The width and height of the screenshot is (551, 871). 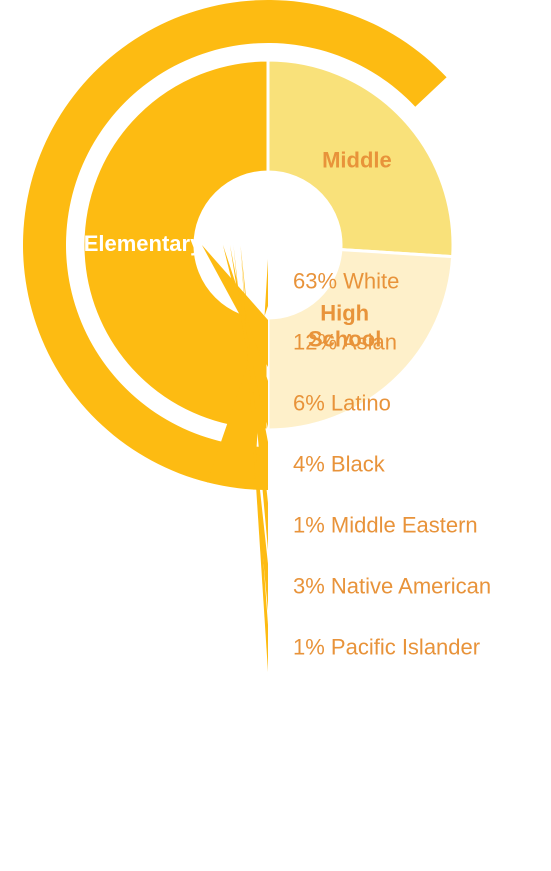 I want to click on ethnicity-label-black: 4% Black, so click(x=339, y=463).